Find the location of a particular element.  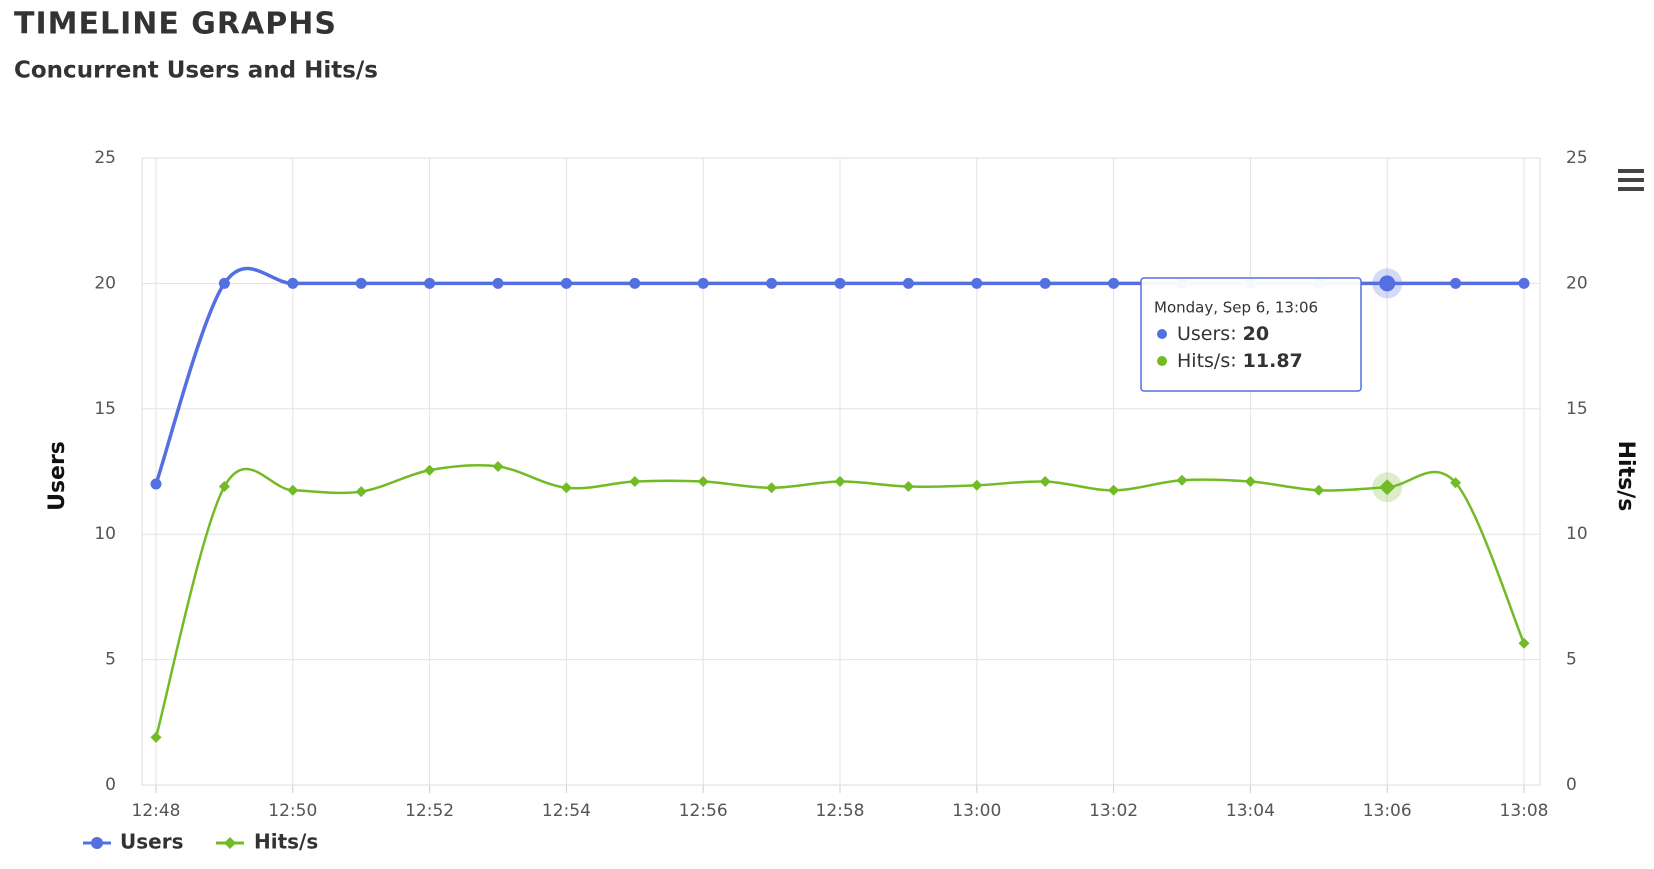

y-tick-label: 20 is located at coordinates (105, 283).